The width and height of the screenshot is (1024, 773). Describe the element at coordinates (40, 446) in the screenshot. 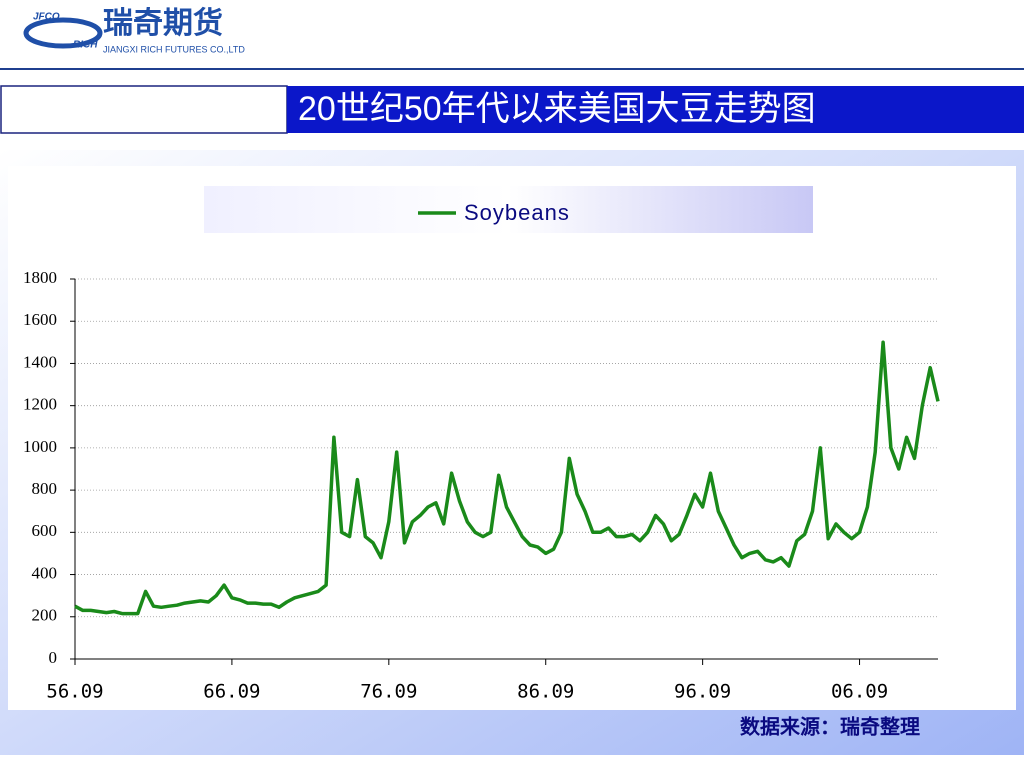

I see `y-tick-label: 1000` at that location.